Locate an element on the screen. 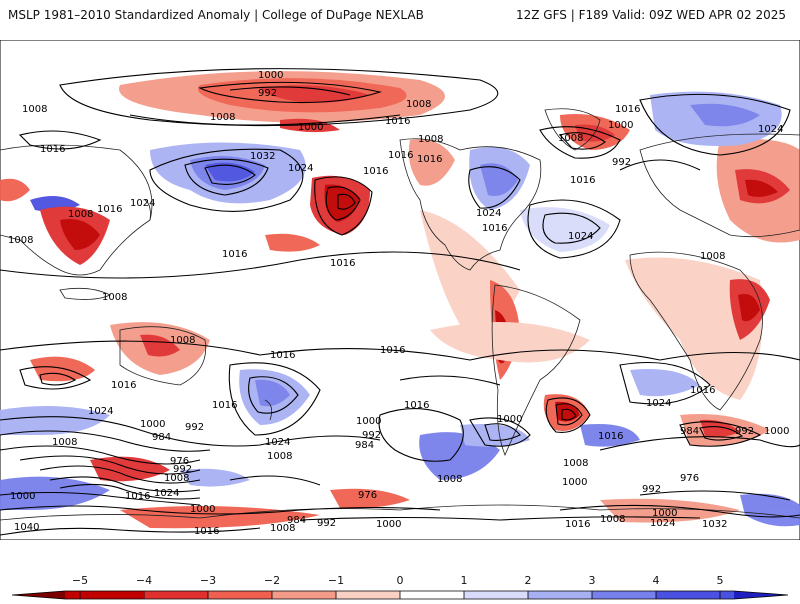 This screenshot has width=800, height=604. colorbar-tick-minus4: −4 is located at coordinates (144, 580).